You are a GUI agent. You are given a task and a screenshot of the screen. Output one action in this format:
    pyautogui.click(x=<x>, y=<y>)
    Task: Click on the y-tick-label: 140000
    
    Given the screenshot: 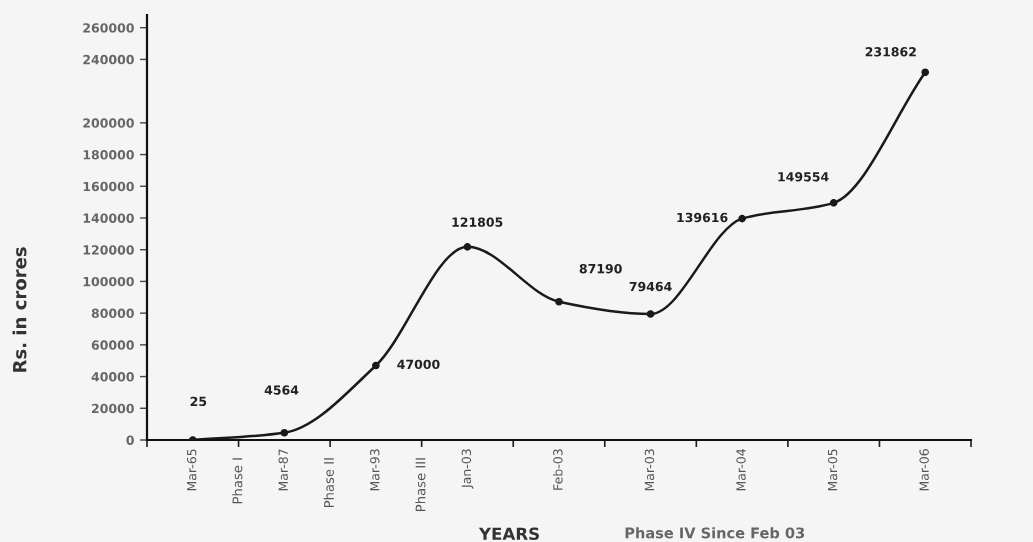 What is the action you would take?
    pyautogui.click(x=108, y=218)
    